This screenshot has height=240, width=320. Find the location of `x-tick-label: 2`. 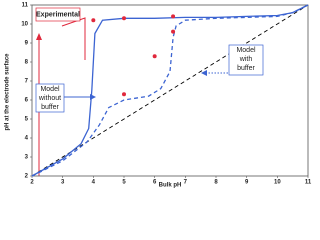

x-tick-label: 2 is located at coordinates (32, 183).